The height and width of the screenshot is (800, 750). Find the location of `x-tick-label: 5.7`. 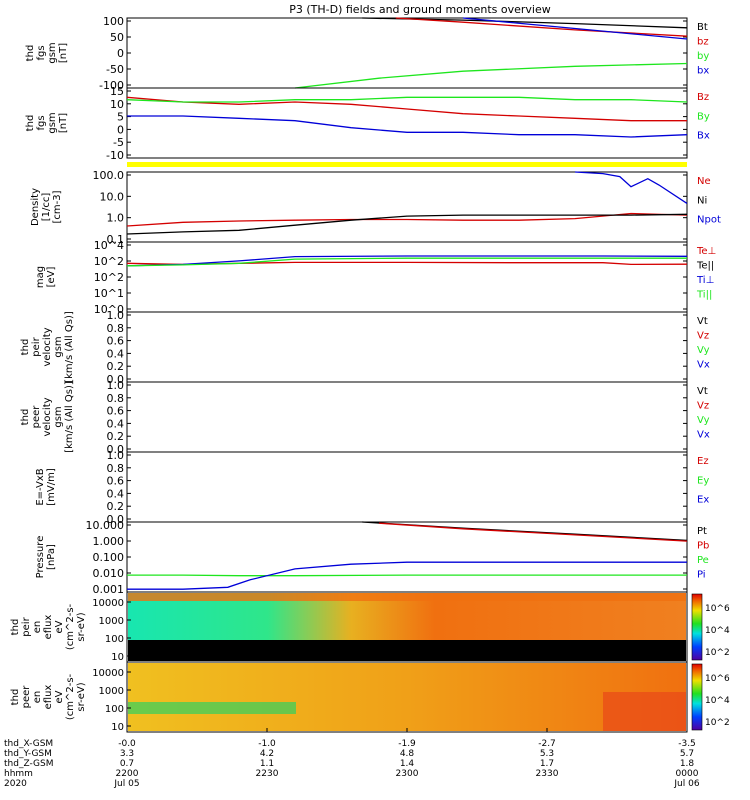

x-tick-label: 5.7 is located at coordinates (687, 754).